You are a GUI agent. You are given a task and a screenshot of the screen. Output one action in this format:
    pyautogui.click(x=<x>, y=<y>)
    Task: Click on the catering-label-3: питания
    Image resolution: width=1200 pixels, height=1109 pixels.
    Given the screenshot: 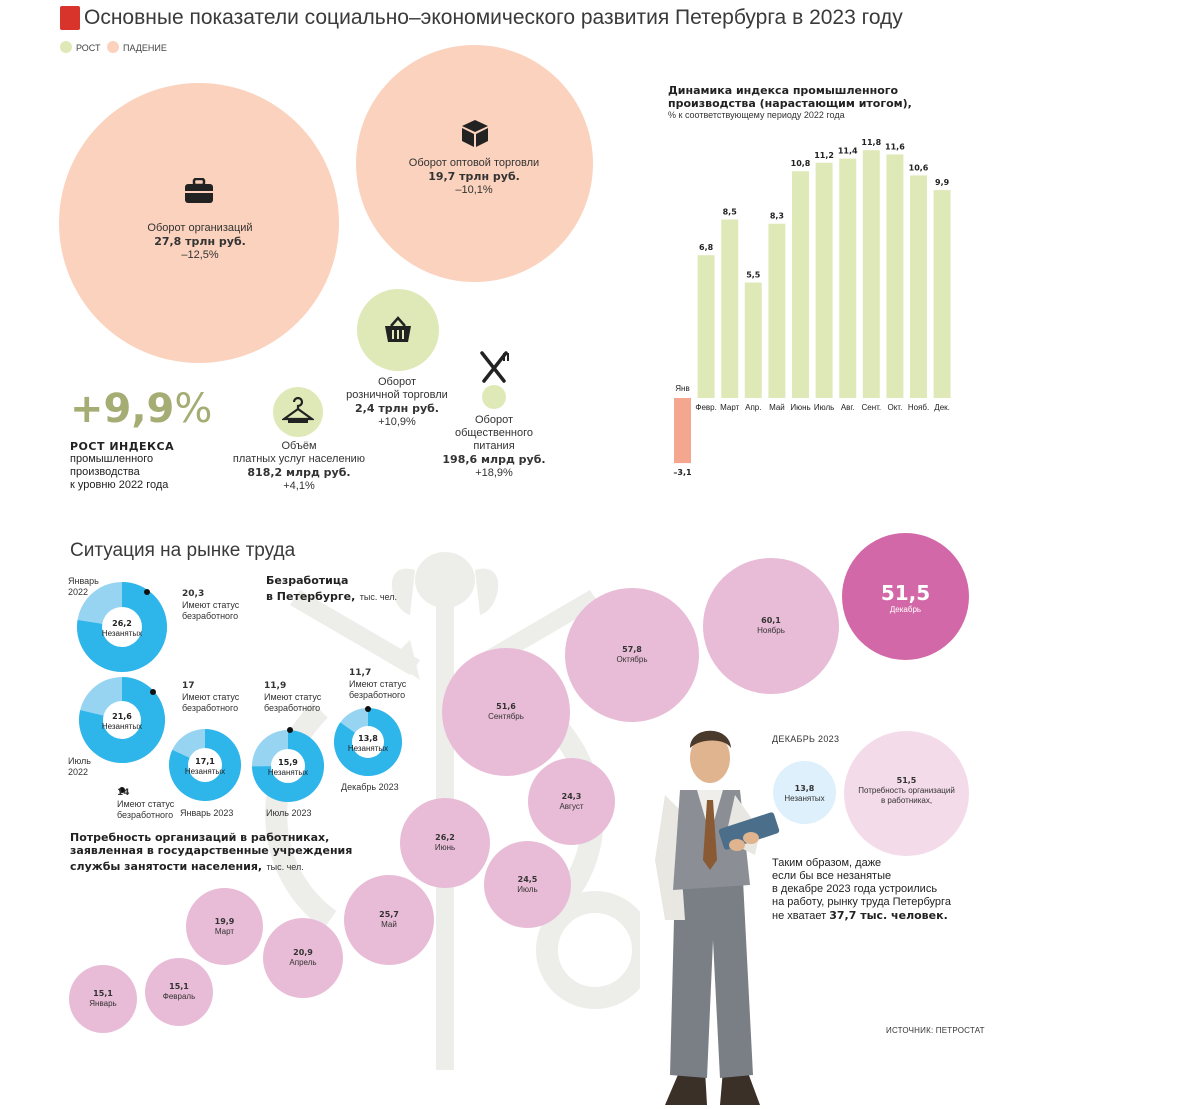 What is the action you would take?
    pyautogui.click(x=494, y=446)
    